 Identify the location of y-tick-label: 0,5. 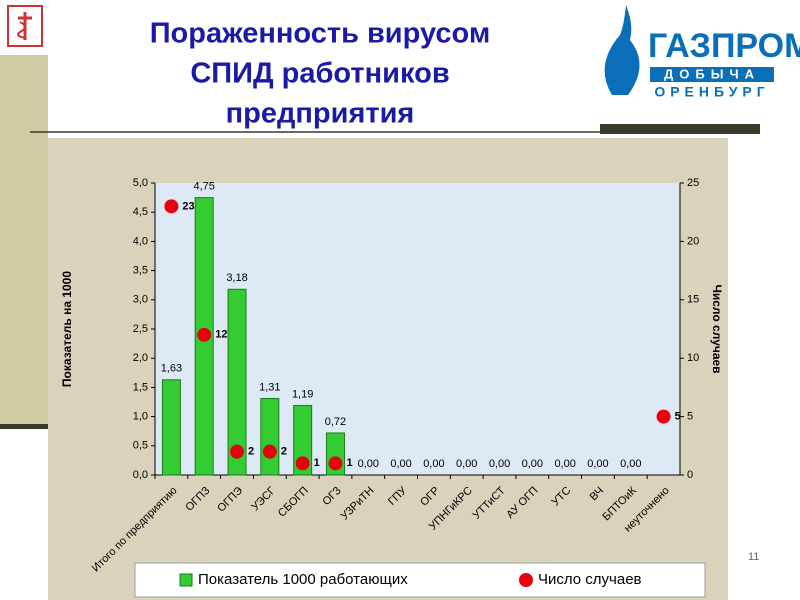
(140, 446).